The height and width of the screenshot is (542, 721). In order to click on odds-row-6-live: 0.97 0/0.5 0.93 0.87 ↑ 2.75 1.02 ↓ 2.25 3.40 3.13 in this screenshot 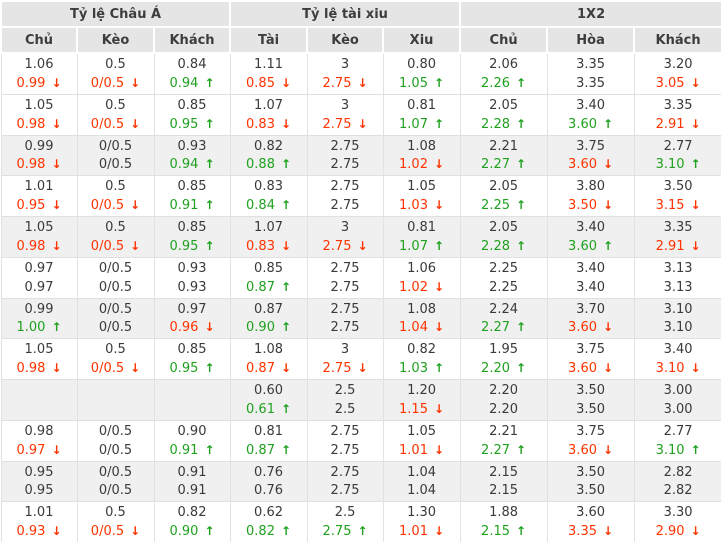, I will do `click(360, 288)`.